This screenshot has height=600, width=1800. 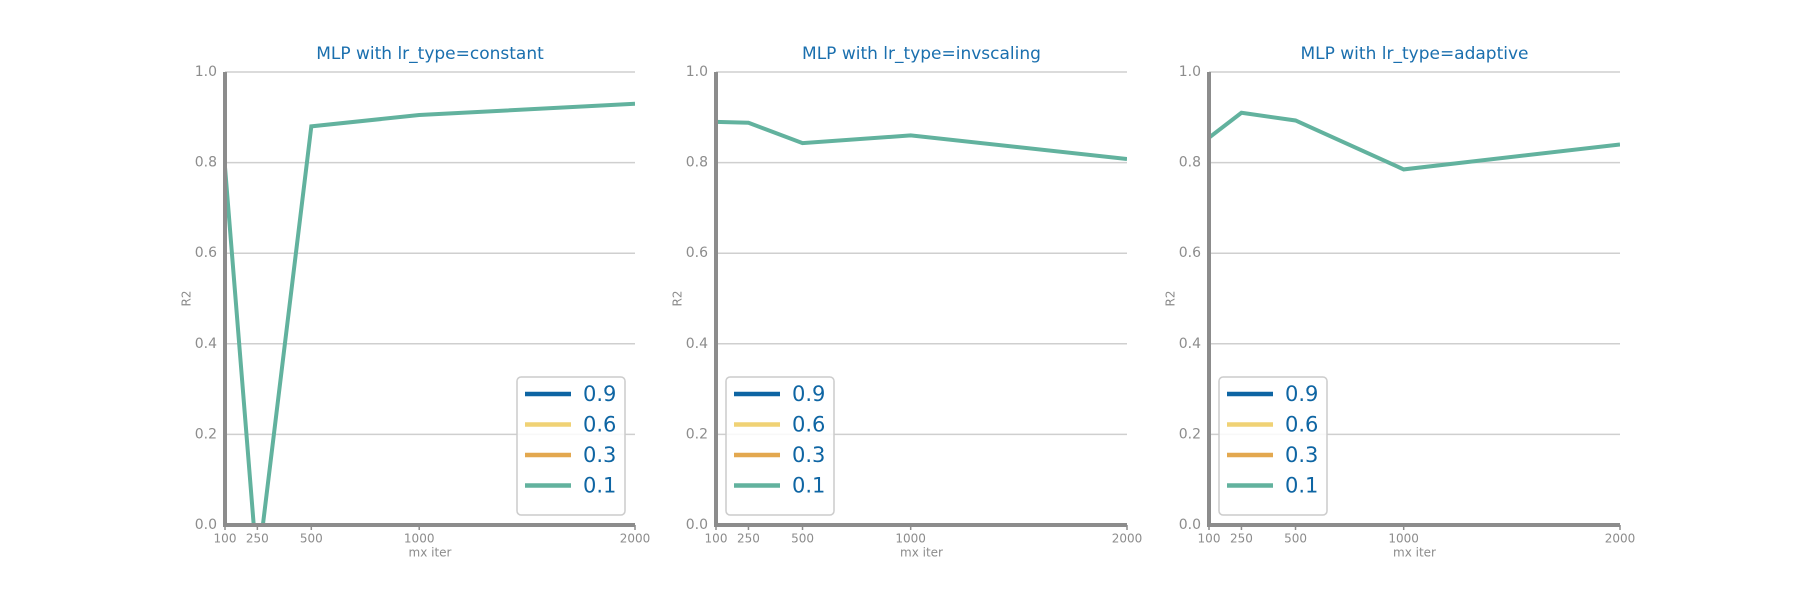 I want to click on subplot-title: MLP with lr_type=invscaling, so click(x=921, y=54).